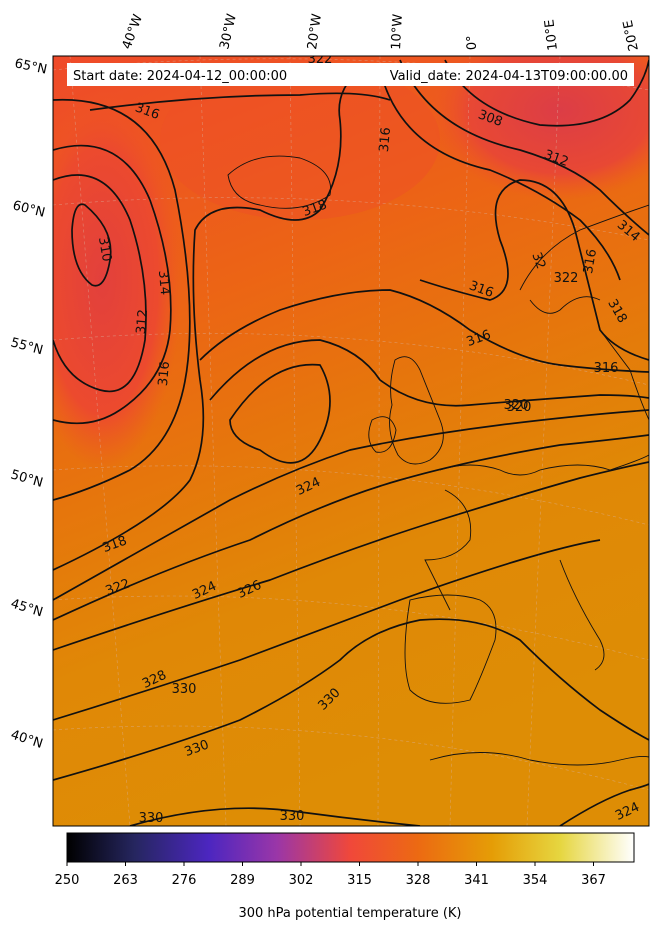  What do you see at coordinates (539, 759) in the screenshot?
I see `africa-coast` at bounding box center [539, 759].